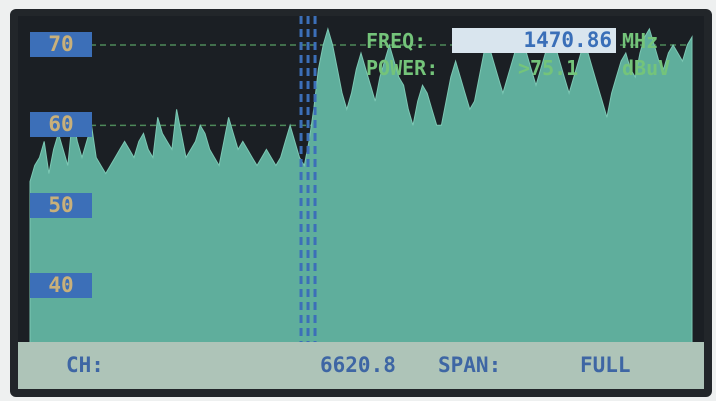  Describe the element at coordinates (61, 205) in the screenshot. I see `y-axis-label-50: 50` at that location.